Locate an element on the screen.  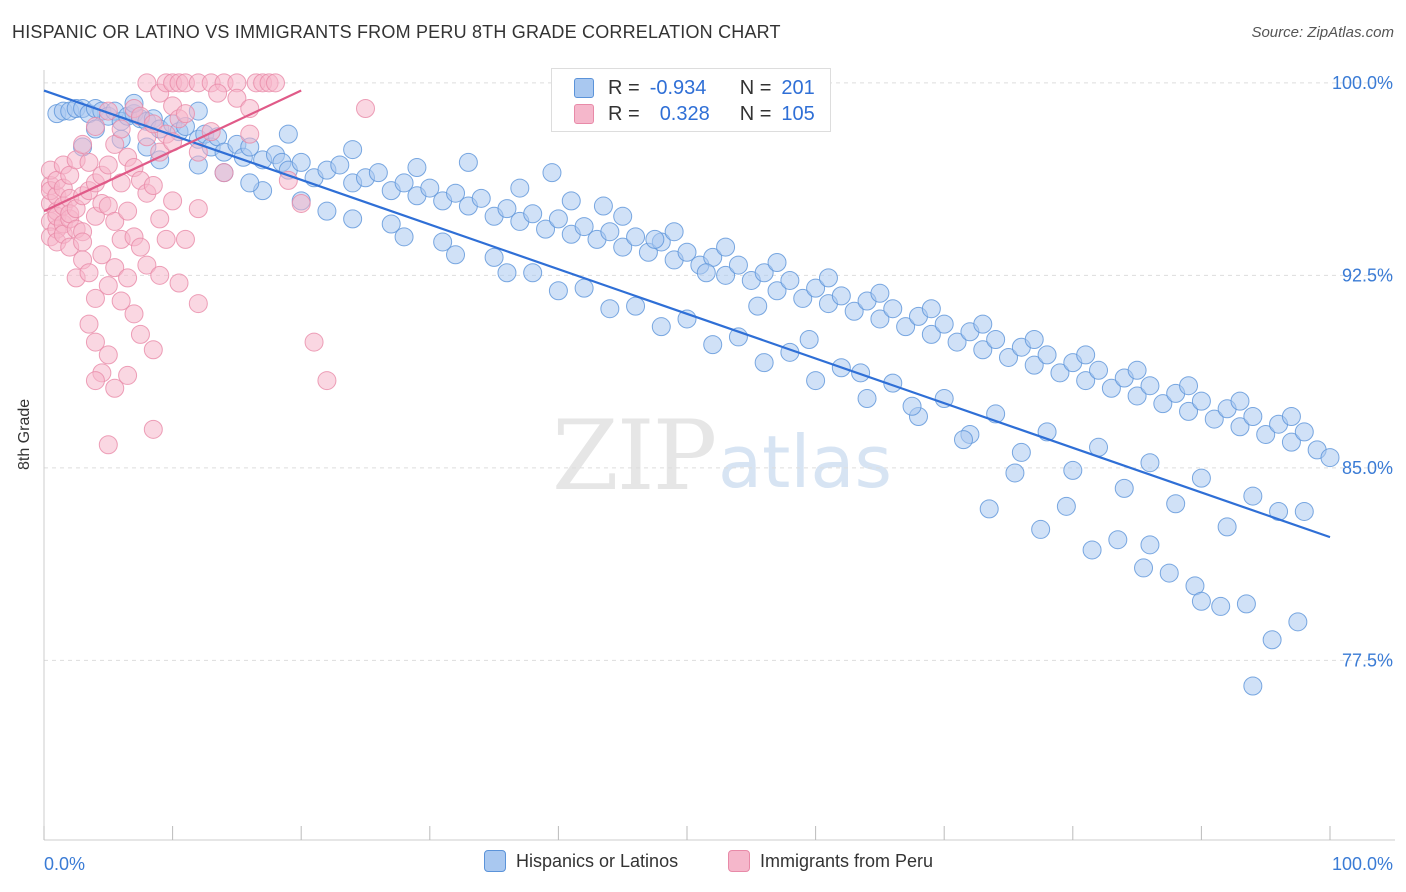
legend-swatch-blue is located at coordinates (584, 88).